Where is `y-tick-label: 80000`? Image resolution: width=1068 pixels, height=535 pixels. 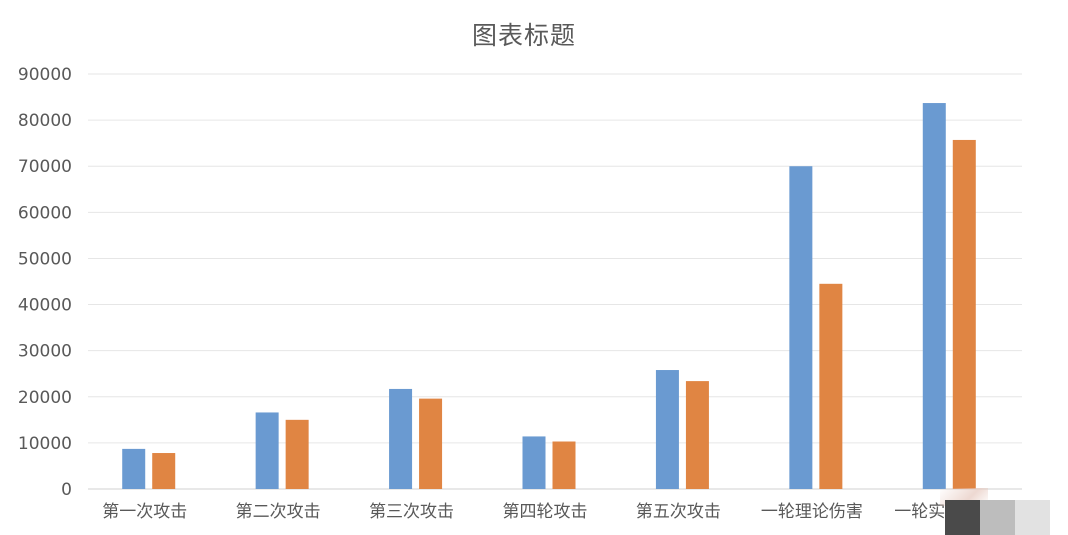
y-tick-label: 80000 is located at coordinates (45, 121).